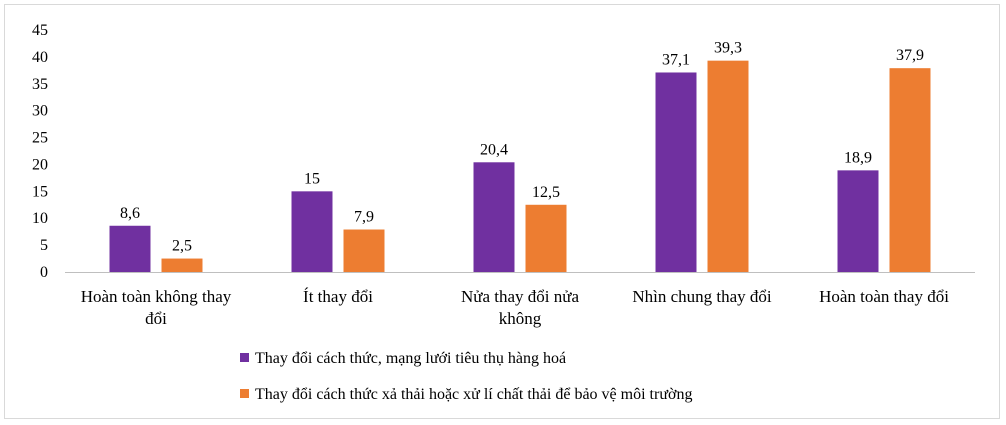 This screenshot has height=425, width=1006. I want to click on category-label: Hoàn toàn không thay, so click(156, 296).